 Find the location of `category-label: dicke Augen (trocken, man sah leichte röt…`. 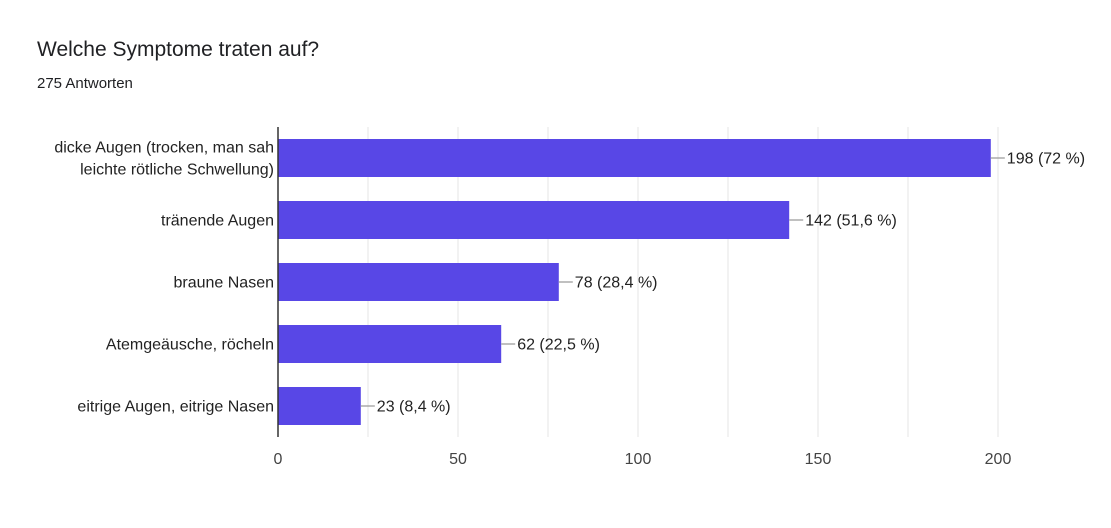

category-label: dicke Augen (trocken, man sah leichte röt… is located at coordinates (164, 159).